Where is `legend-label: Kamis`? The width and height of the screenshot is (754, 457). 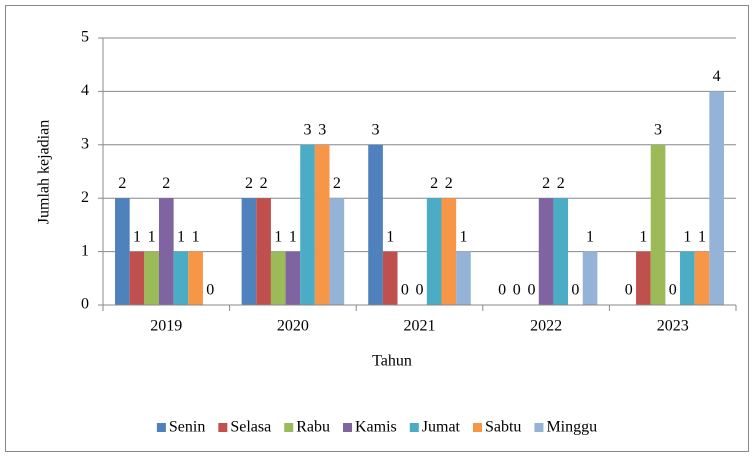 legend-label: Kamis is located at coordinates (376, 427).